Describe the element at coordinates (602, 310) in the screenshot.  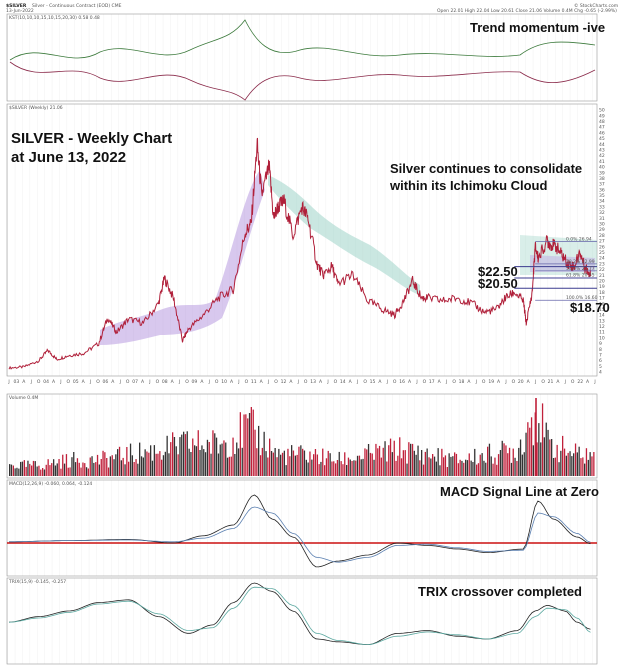
I see `price-tick-label: 15` at that location.